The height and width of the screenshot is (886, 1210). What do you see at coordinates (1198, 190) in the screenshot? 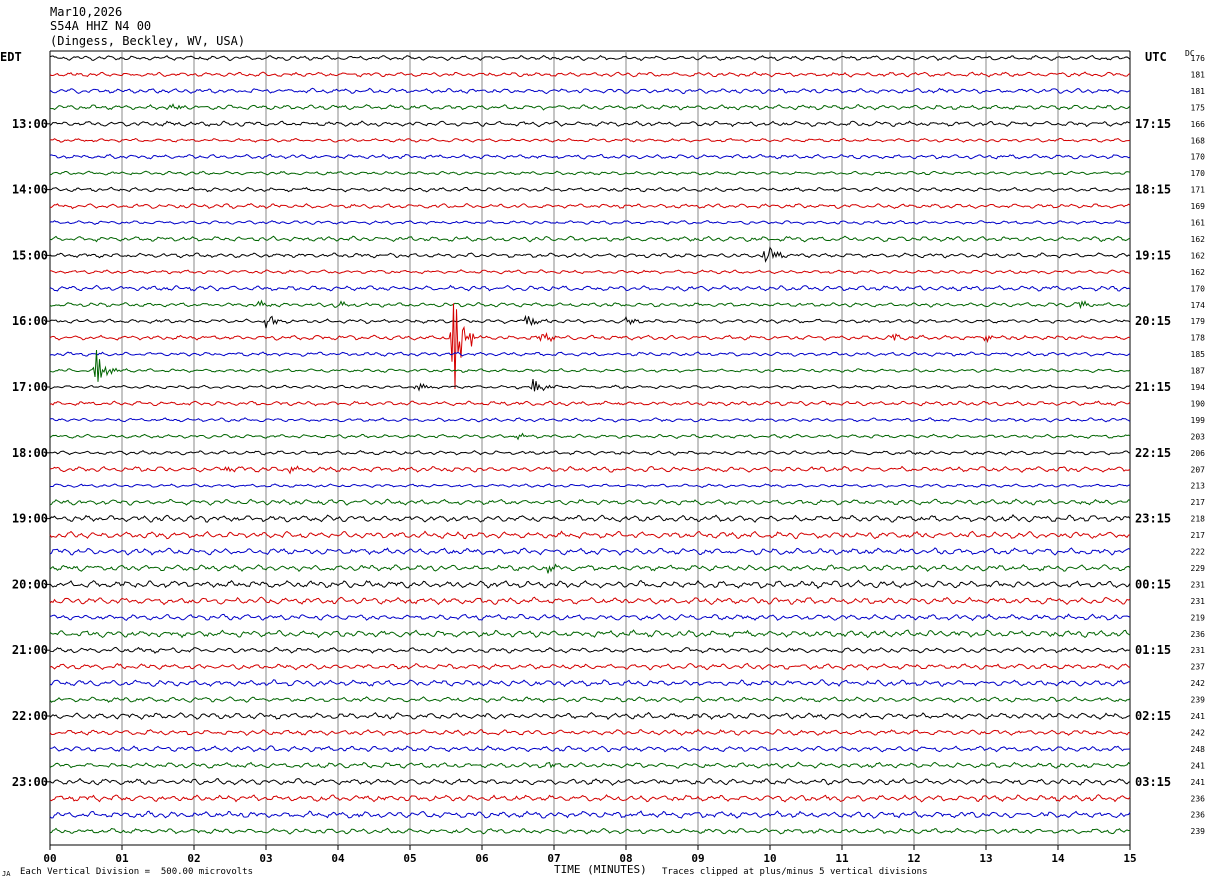
I see `dc-offset-label: 171` at bounding box center [1198, 190].